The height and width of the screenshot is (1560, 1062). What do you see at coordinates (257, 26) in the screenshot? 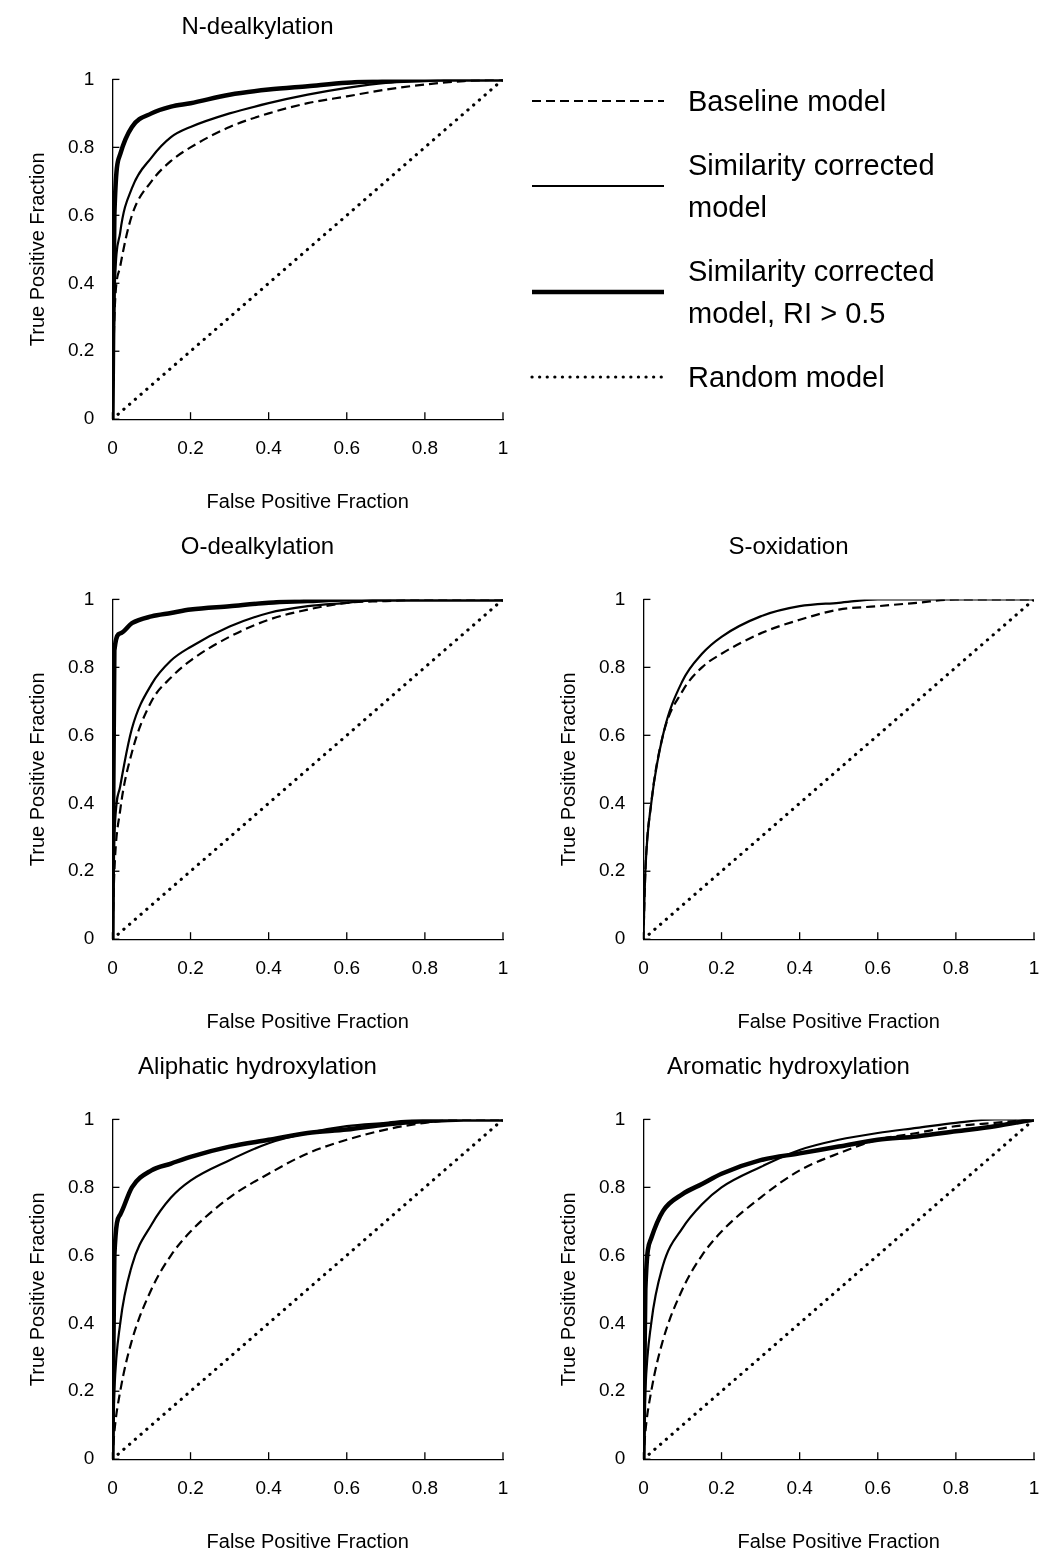
I see `chart-title: N-dealkylation` at bounding box center [257, 26].